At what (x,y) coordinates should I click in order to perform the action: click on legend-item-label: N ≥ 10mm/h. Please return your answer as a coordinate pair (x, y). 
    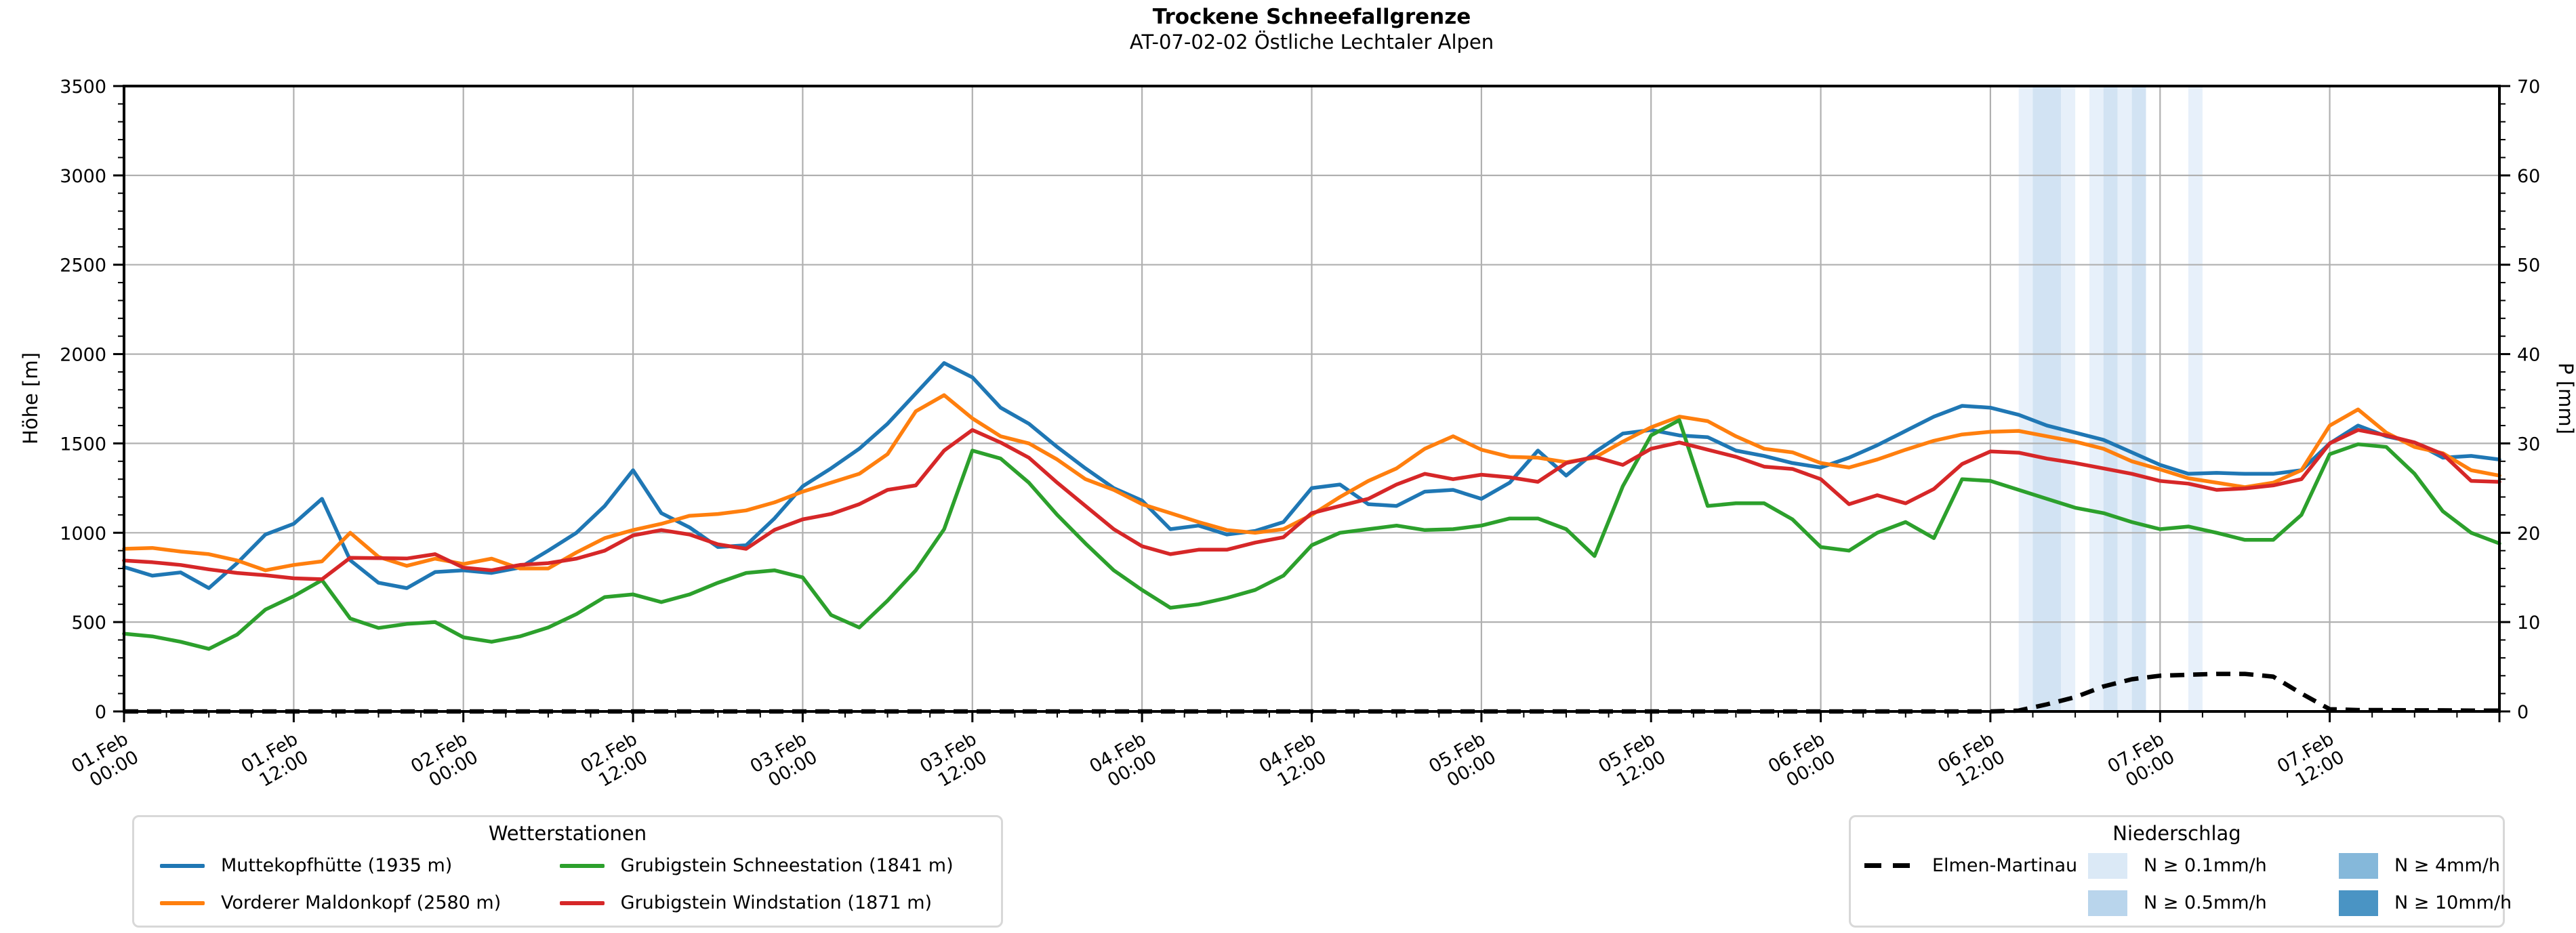
    Looking at the image, I should click on (2453, 902).